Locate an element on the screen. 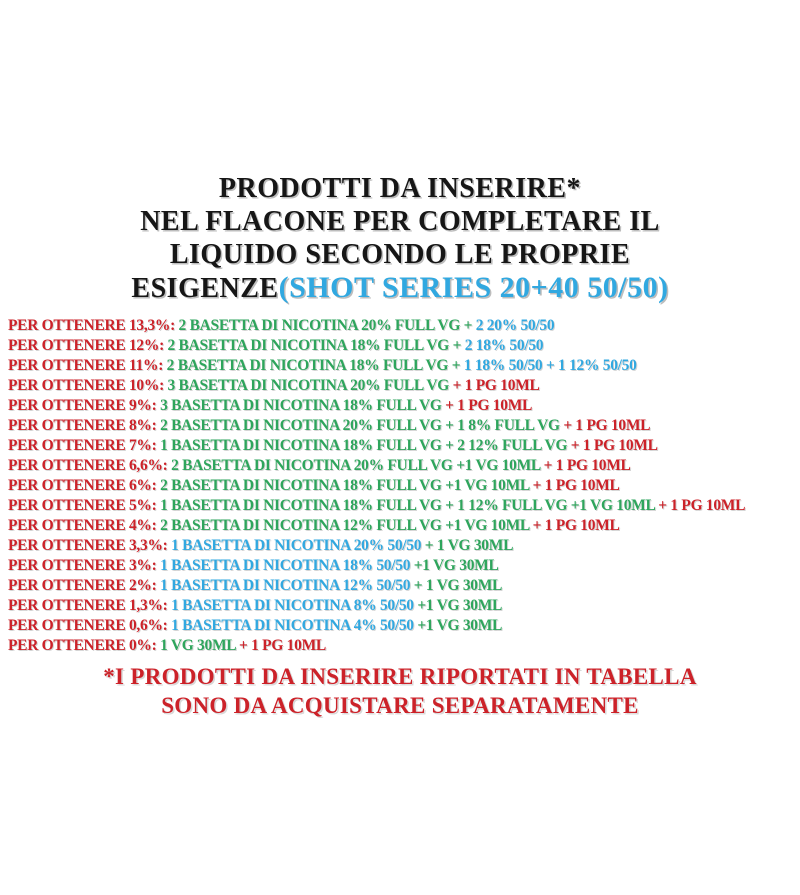  recipe-segment: PER OTTENERE 3%: is located at coordinates (82, 565).